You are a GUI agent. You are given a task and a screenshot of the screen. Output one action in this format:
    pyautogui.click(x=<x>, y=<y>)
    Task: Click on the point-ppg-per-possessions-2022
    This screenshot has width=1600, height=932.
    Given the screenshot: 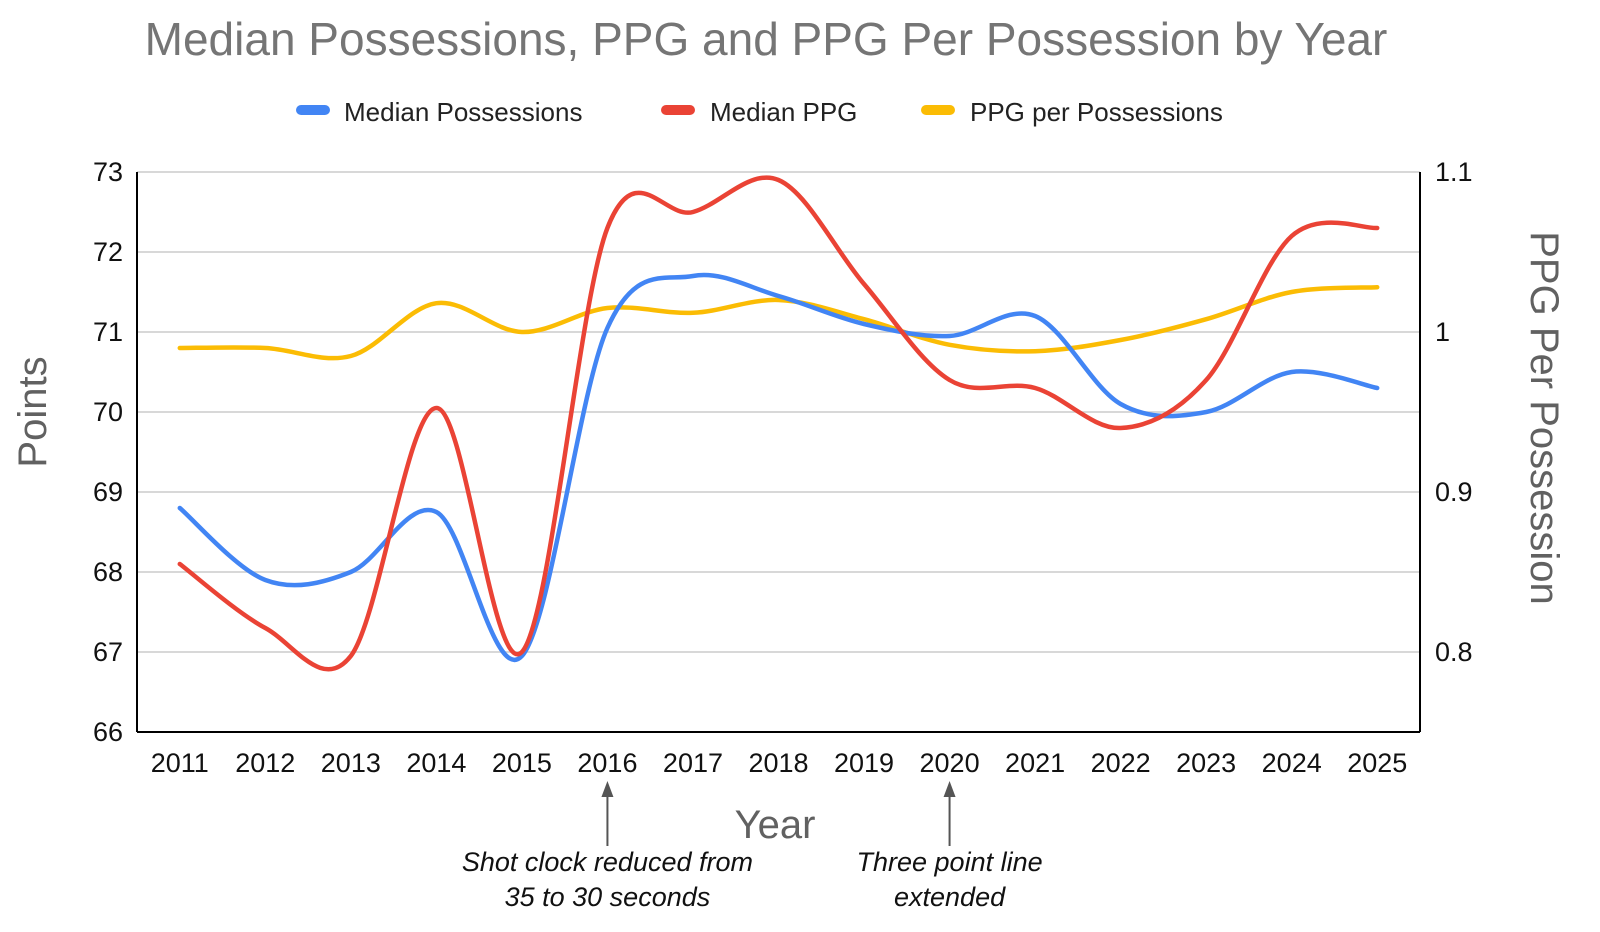 What is the action you would take?
    pyautogui.click(x=1121, y=340)
    